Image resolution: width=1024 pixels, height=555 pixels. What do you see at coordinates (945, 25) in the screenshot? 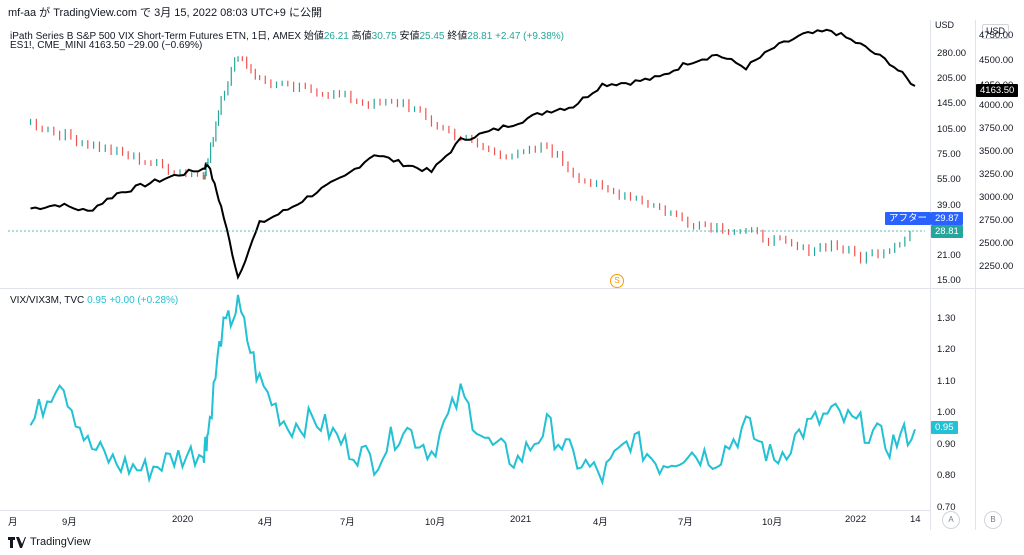
I see `currency-left: USD` at bounding box center [945, 25].